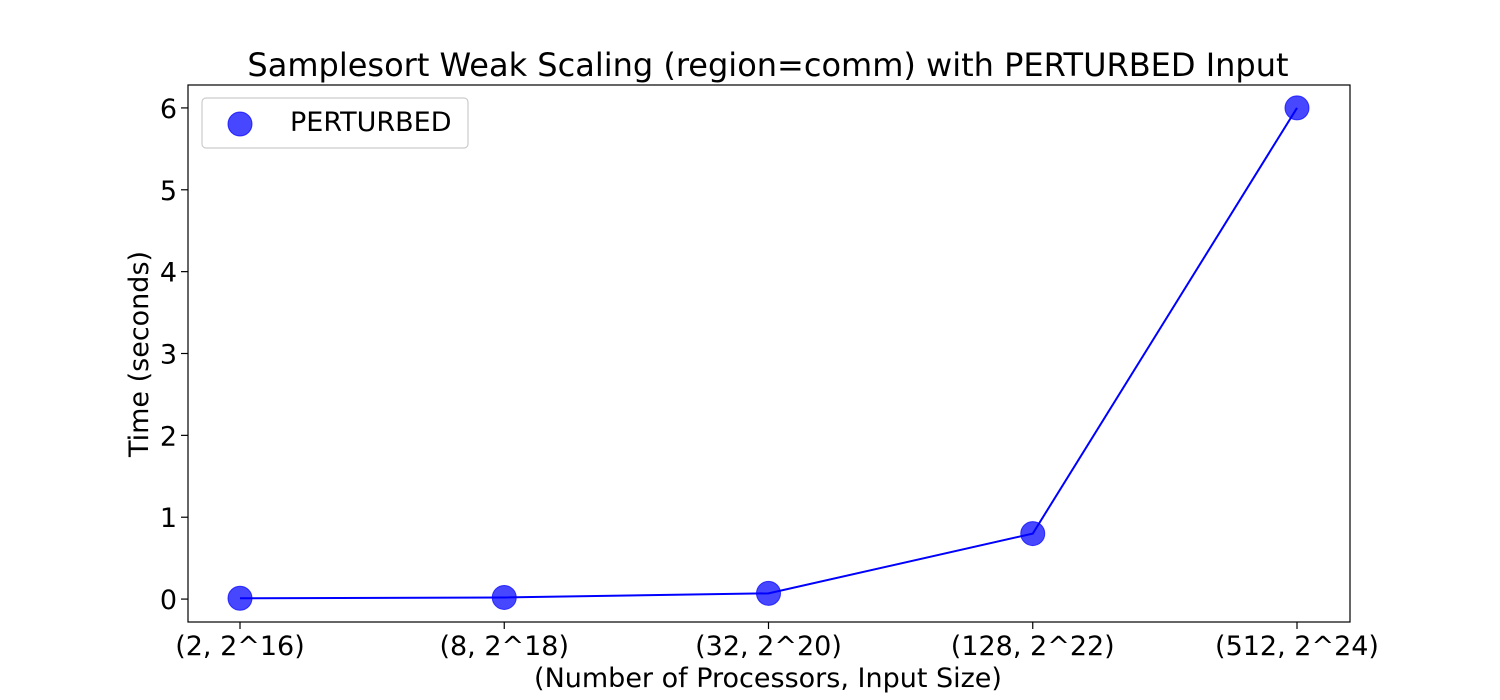  I want to click on legend-label: PERTURBED, so click(371, 122).